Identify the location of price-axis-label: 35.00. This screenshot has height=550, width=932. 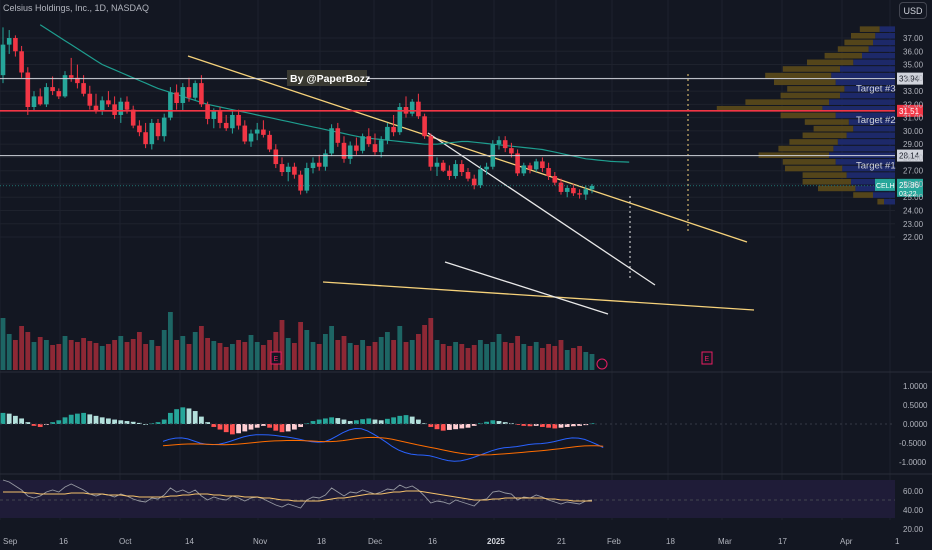
(913, 65).